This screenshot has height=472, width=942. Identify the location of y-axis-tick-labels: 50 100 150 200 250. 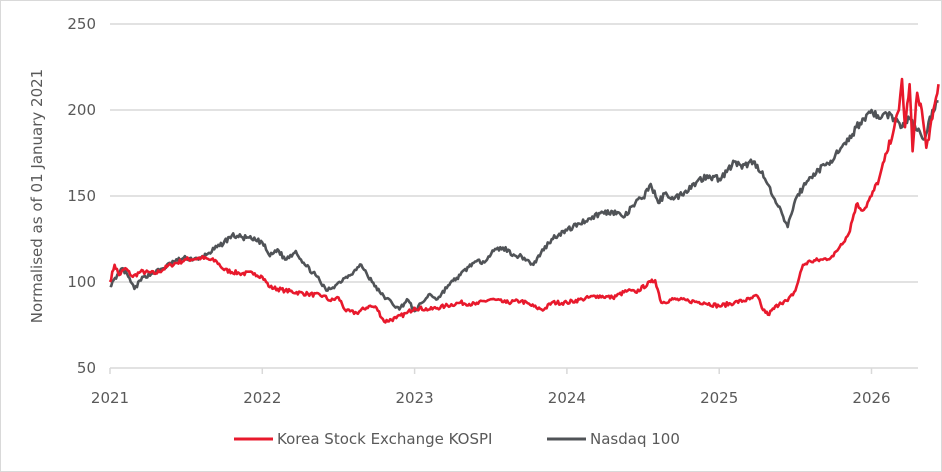
(81, 196).